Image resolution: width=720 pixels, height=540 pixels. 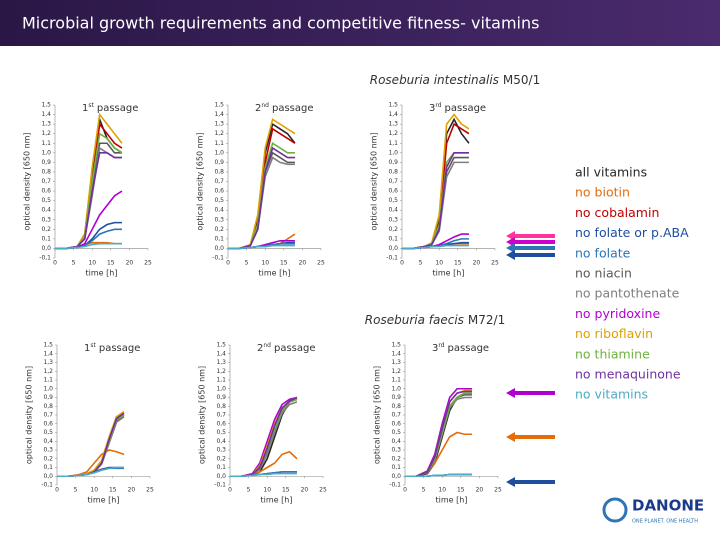 I want to click on panel-title: 3rd passage, so click(x=460, y=348).